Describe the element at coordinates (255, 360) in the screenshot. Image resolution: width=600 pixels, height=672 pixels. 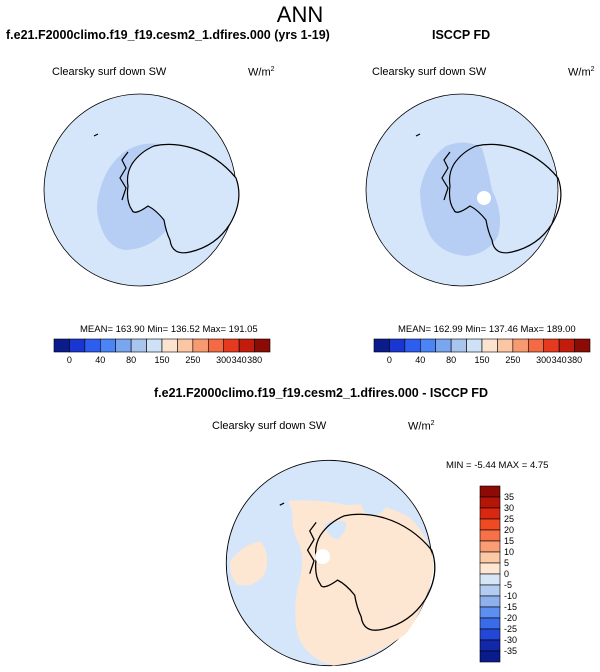
I see `cbar1-label: 380` at that location.